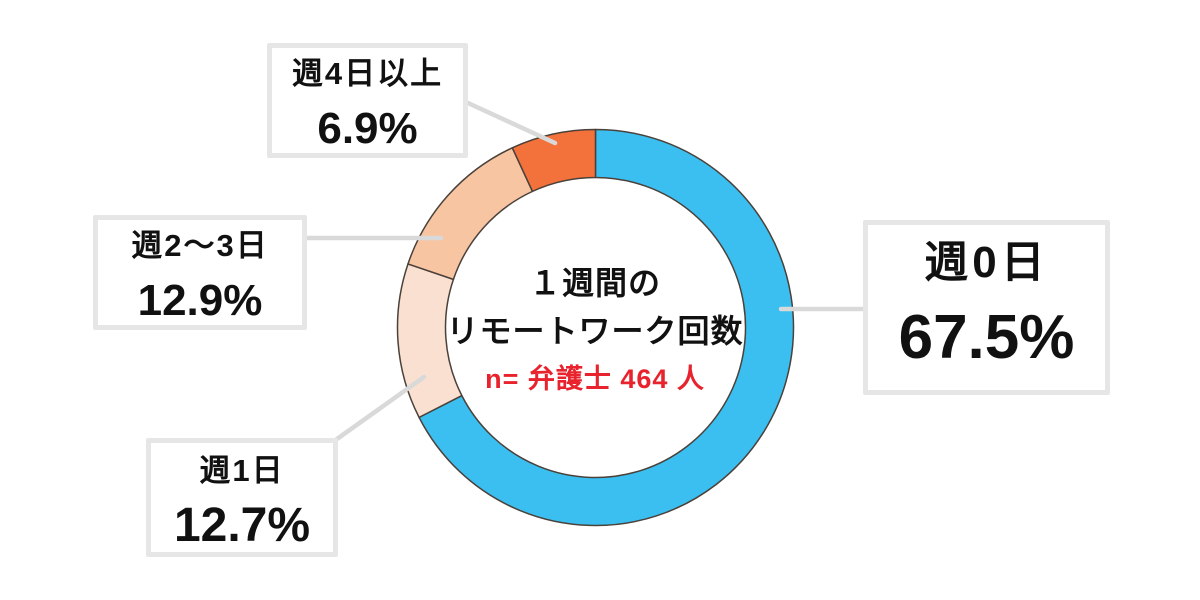 This screenshot has width=1200, height=600. What do you see at coordinates (511, 123) in the screenshot?
I see `leader-line-four-plus` at bounding box center [511, 123].